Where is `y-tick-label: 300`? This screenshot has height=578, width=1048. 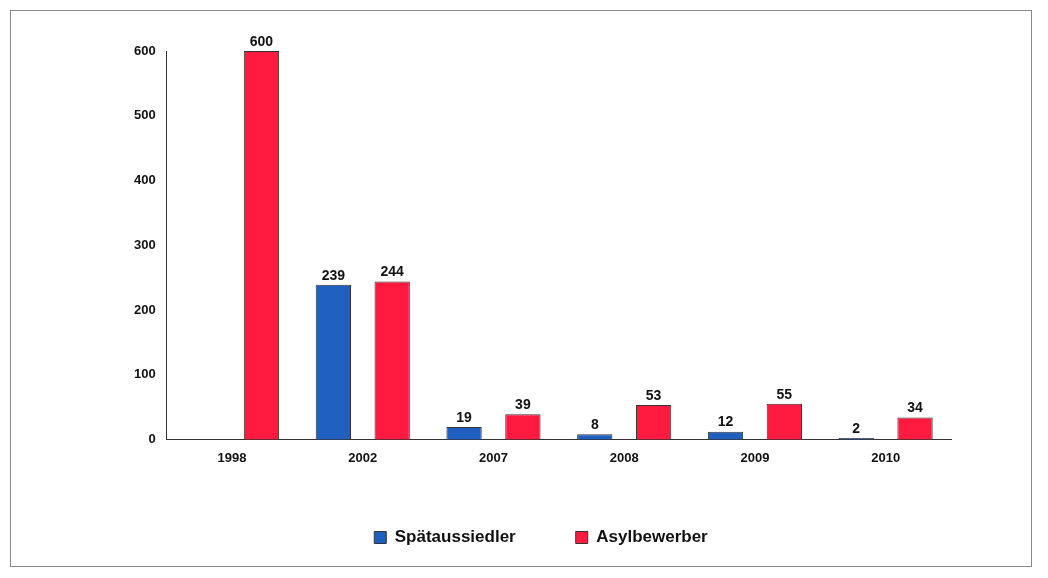 y-tick-label: 300 is located at coordinates (144, 244).